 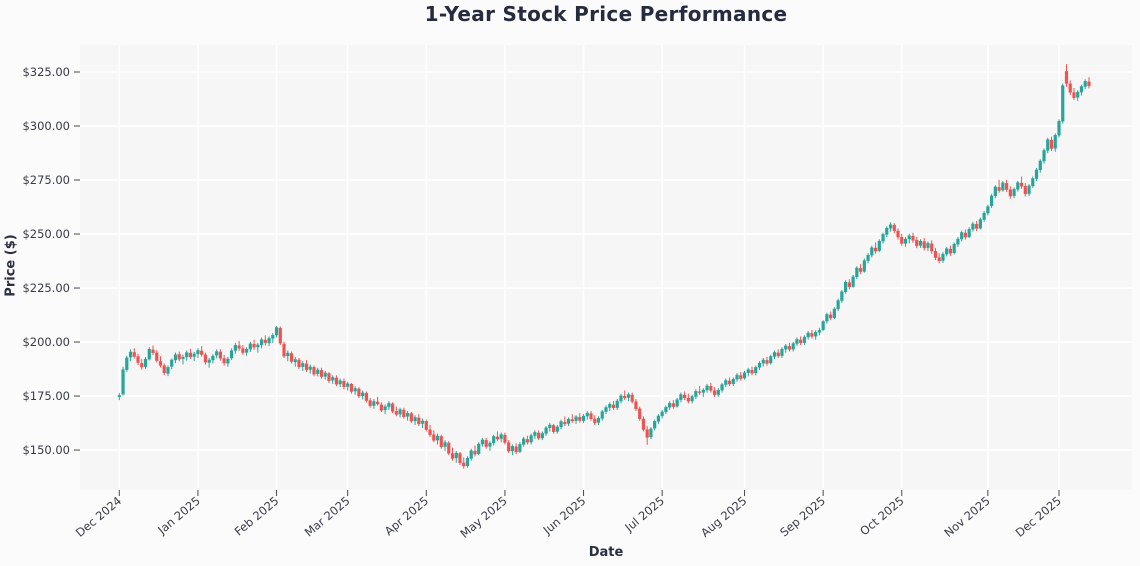 I want to click on x-tick-label: Sep 2025, so click(x=802, y=517).